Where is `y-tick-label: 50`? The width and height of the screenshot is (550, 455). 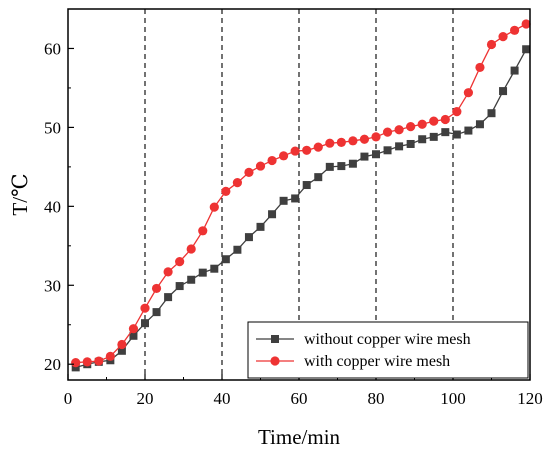 y-tick-label: 50 is located at coordinates (52, 127).